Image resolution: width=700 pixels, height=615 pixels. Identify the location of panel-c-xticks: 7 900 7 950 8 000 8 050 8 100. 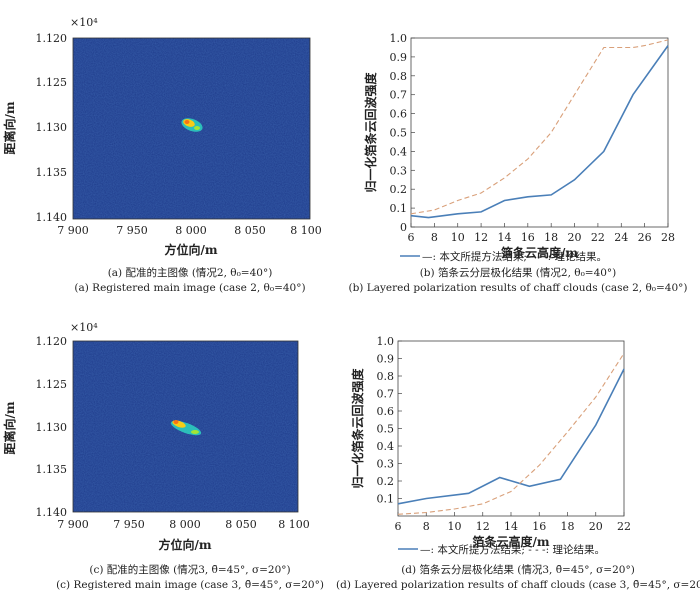
(183, 524).